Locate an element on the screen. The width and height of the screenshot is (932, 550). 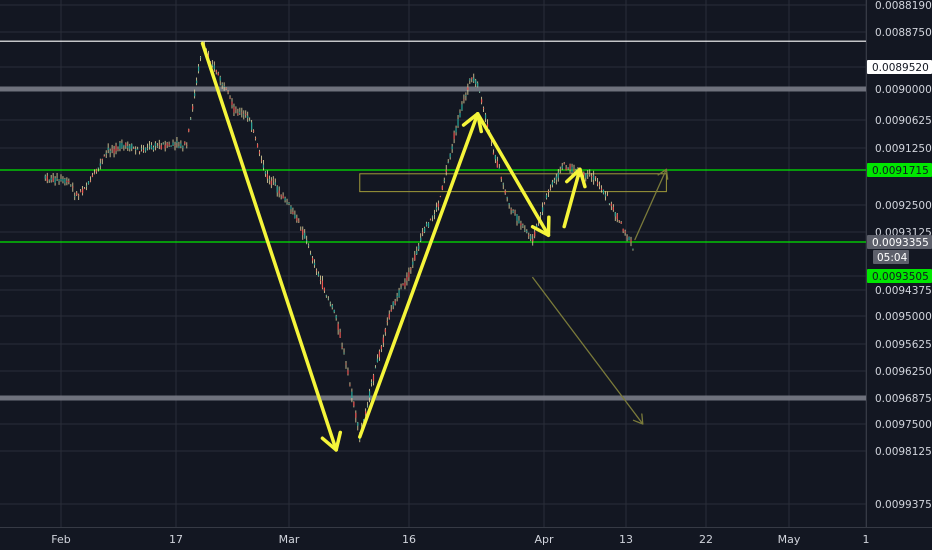
x-tick-label: Apr is located at coordinates (544, 539).